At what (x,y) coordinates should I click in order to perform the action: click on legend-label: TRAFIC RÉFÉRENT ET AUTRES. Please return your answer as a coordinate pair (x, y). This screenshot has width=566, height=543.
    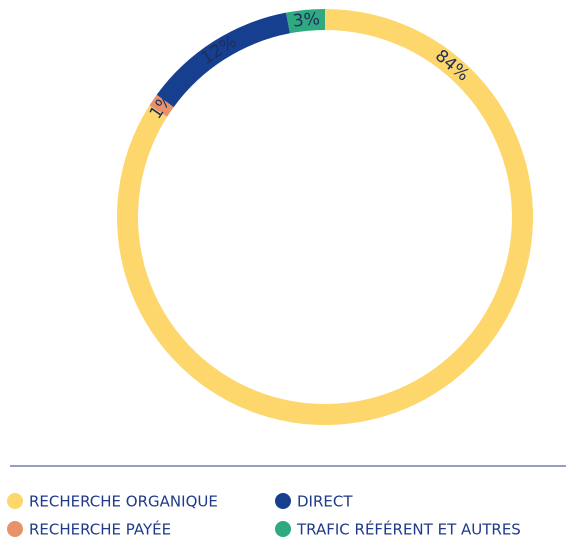
    Looking at the image, I should click on (408, 529).